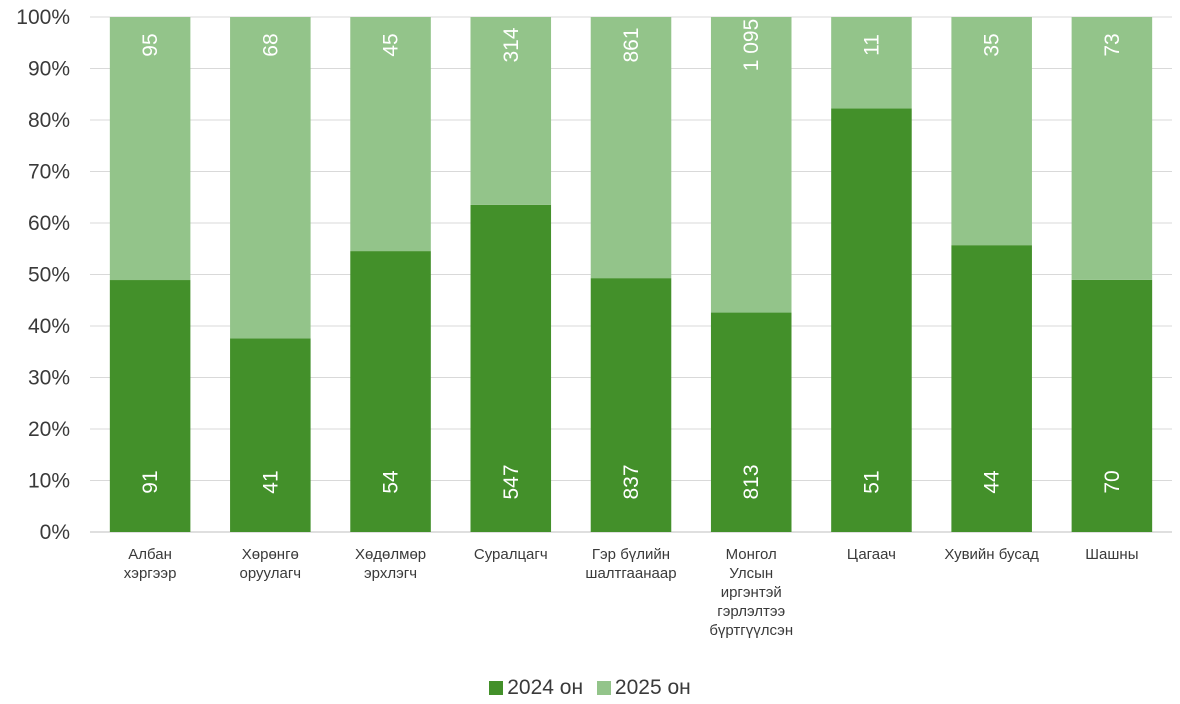 This screenshot has width=1180, height=704. What do you see at coordinates (590, 688) in the screenshot?
I see `chart-legend: 2024 он 2025 он` at bounding box center [590, 688].